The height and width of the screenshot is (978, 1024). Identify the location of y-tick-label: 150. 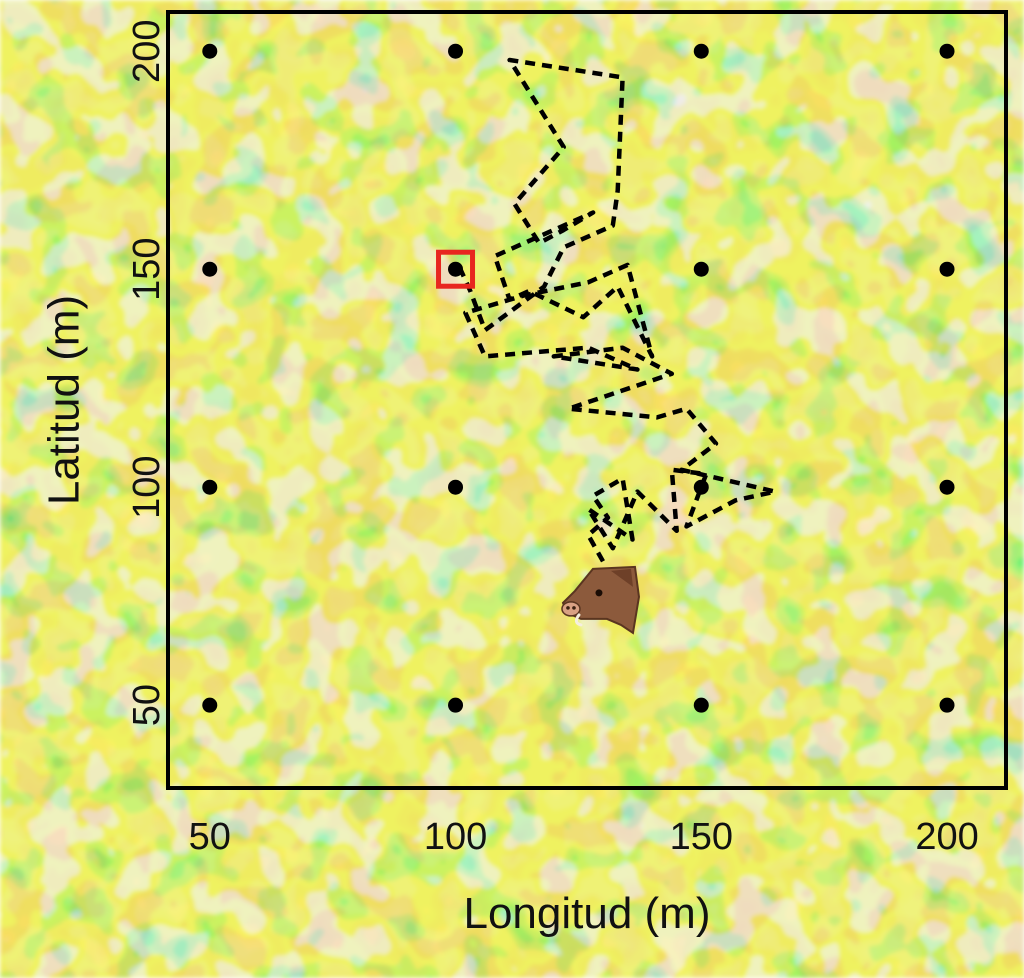
(147, 269).